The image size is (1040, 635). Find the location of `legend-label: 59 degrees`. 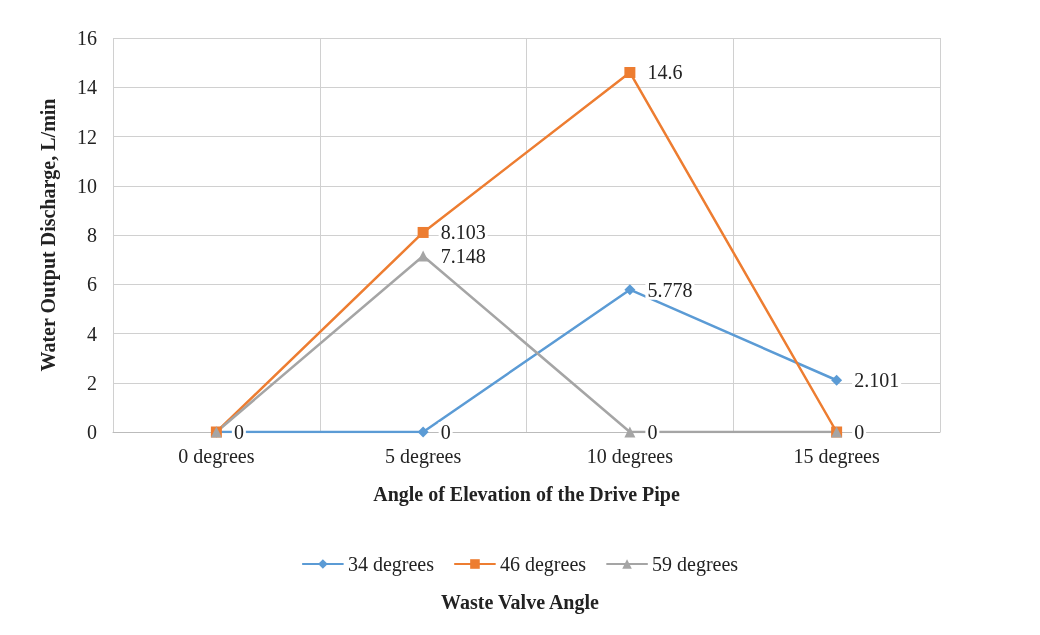

legend-label: 59 degrees is located at coordinates (695, 564).